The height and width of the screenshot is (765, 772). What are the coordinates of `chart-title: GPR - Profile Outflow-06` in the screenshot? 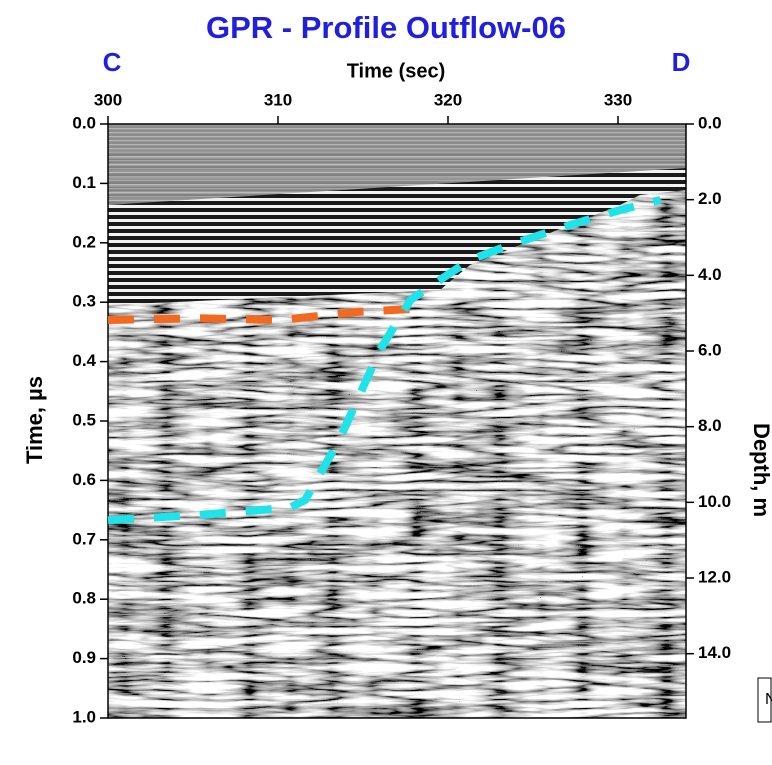 It's located at (386, 27).